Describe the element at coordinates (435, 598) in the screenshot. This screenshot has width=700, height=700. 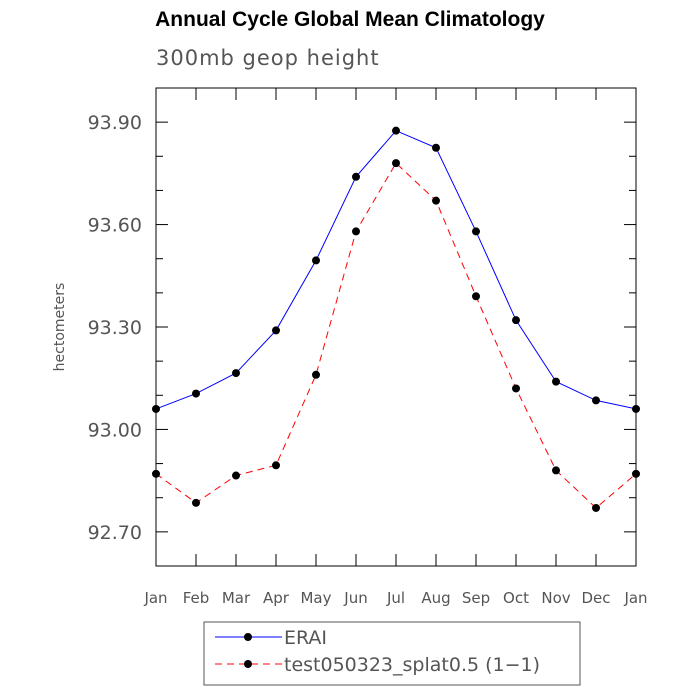
I see `x-tick-label: Aug` at that location.